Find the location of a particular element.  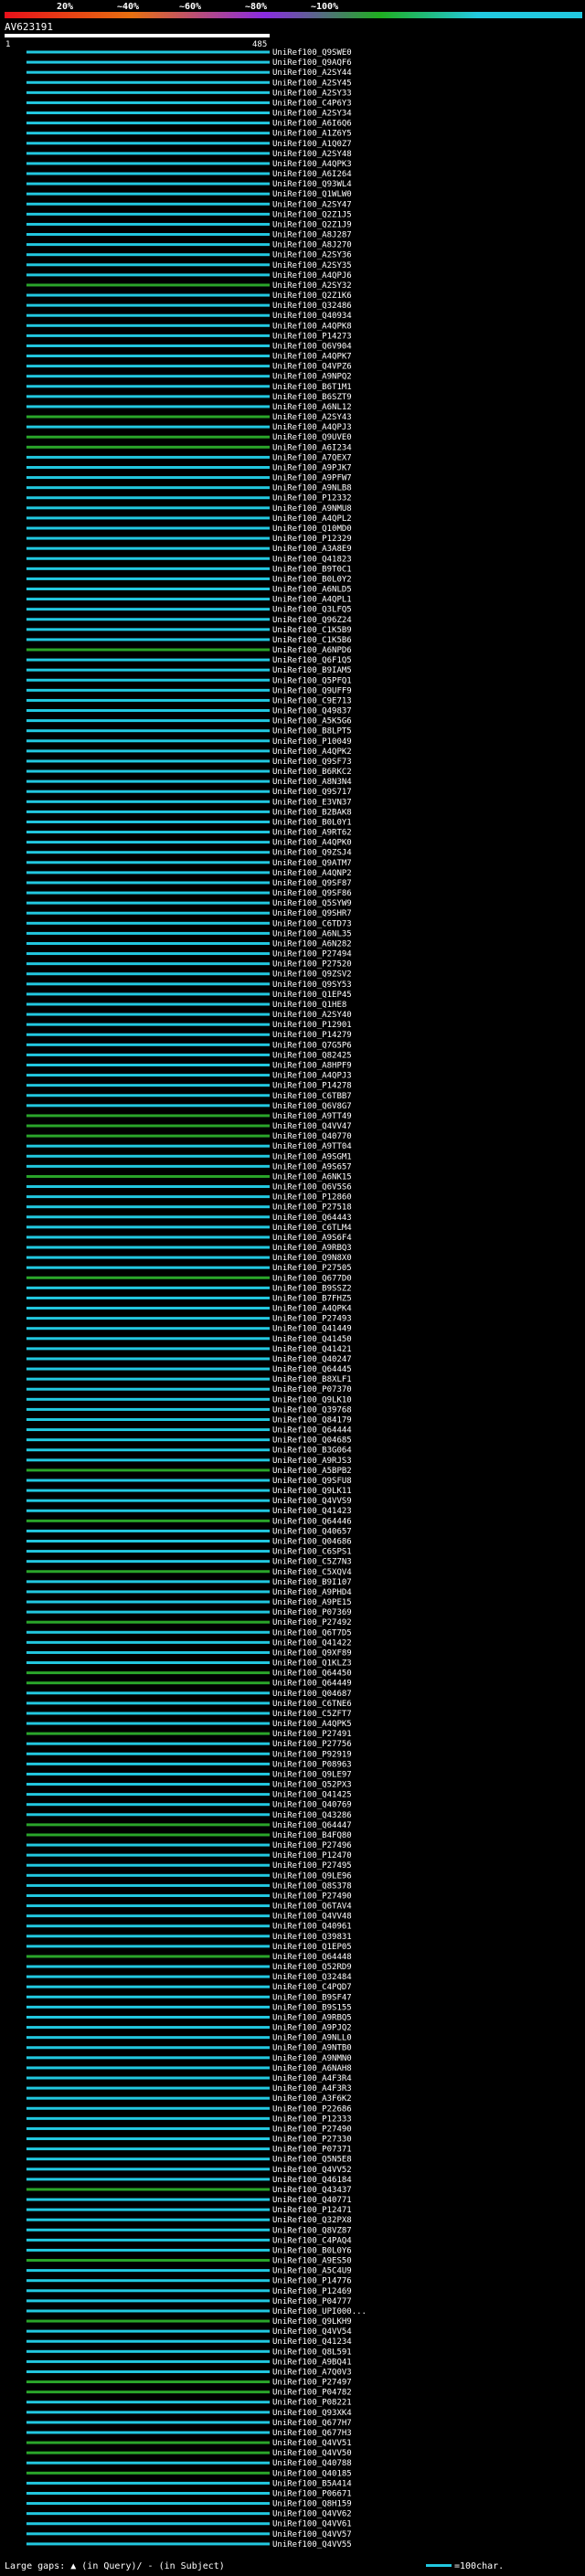

hit-label: UniRef100_Q1KLZ3 is located at coordinates (312, 1664).